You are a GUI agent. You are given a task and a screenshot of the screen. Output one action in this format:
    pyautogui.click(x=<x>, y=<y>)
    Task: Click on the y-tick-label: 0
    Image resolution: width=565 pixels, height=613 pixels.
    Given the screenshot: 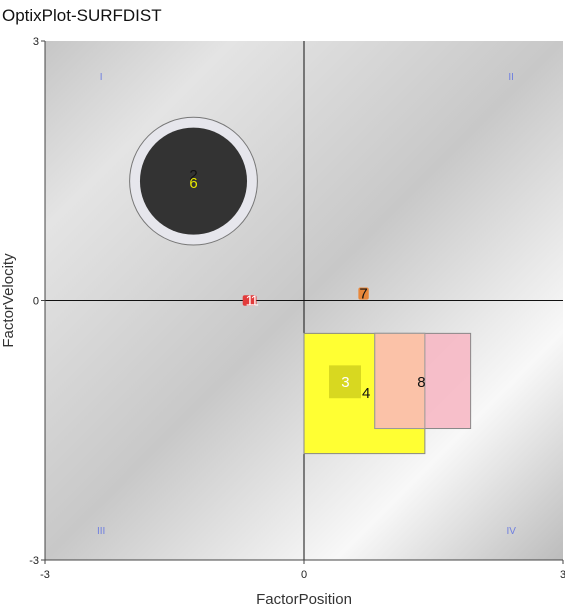 What is the action you would take?
    pyautogui.click(x=36, y=302)
    